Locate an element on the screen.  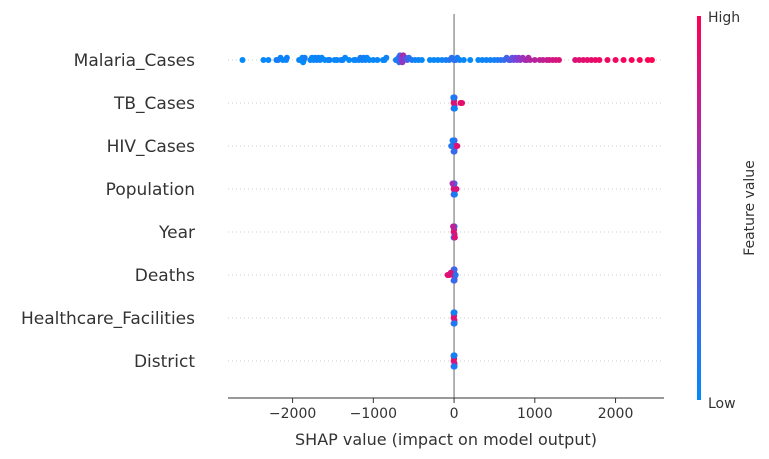
feature-label: Deaths is located at coordinates (165, 276).